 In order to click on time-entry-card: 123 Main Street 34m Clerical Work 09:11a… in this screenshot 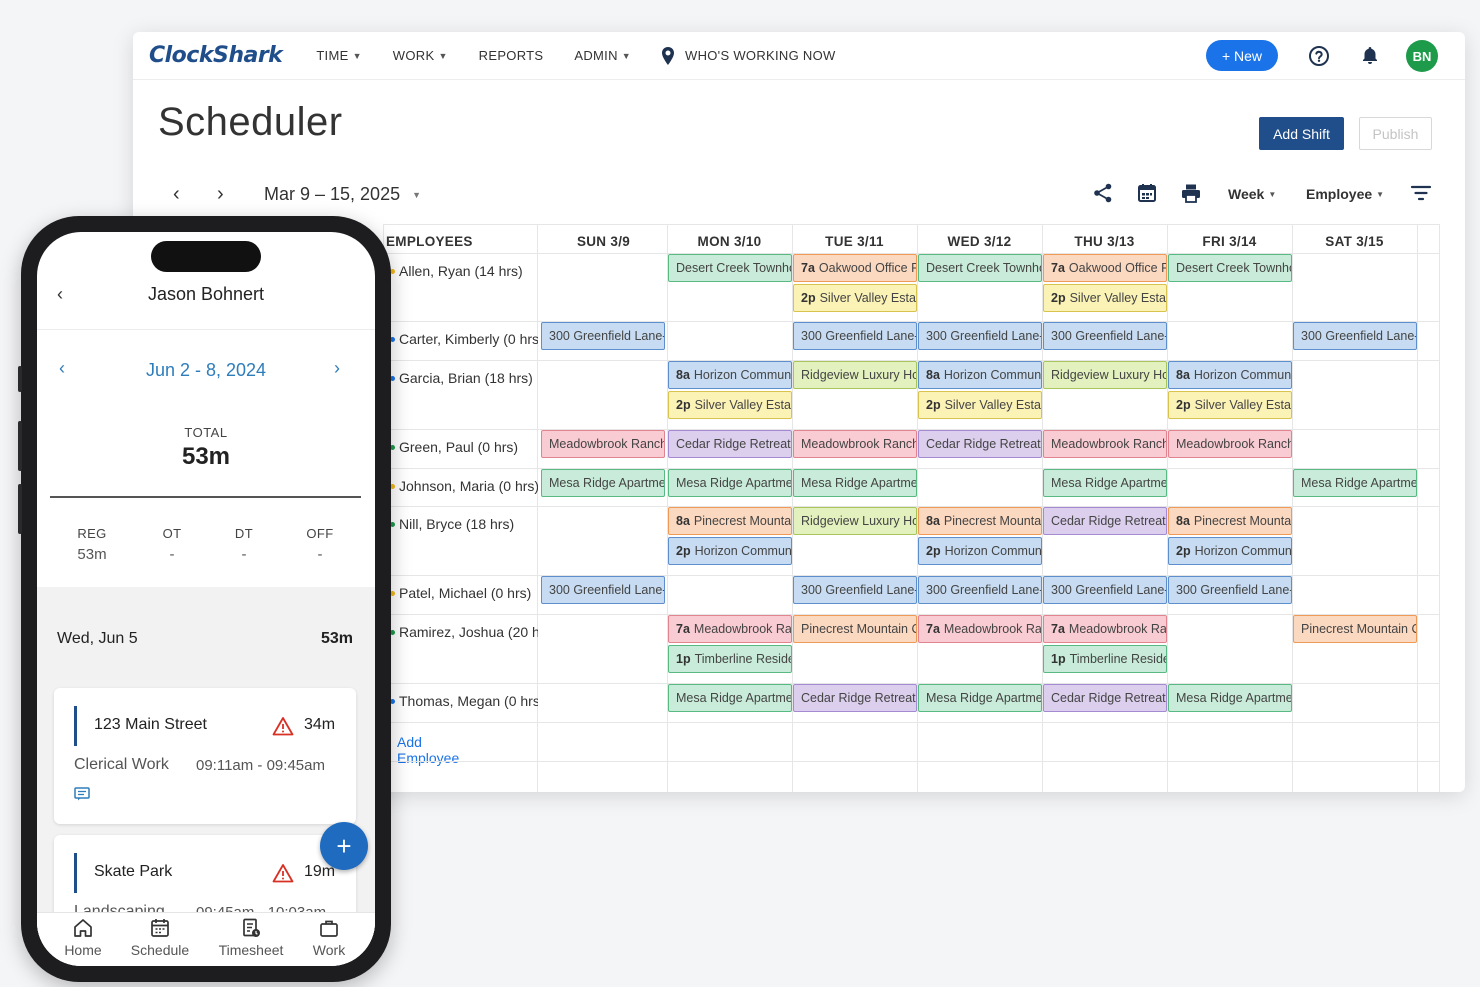, I will do `click(205, 756)`.